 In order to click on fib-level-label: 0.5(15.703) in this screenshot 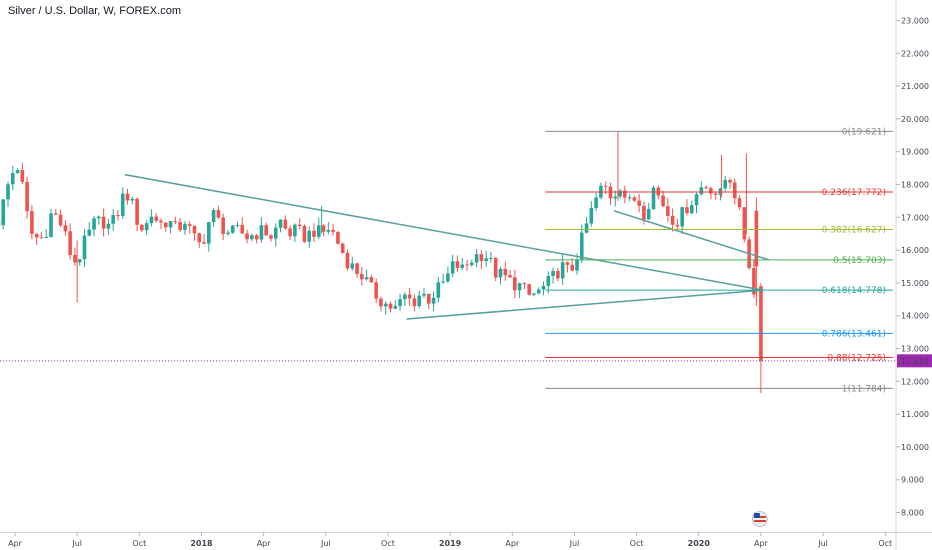, I will do `click(859, 261)`.